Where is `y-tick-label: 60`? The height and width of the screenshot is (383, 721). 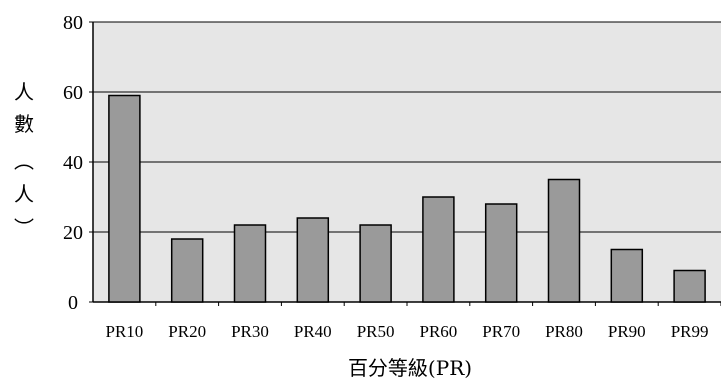
y-tick-label: 60 is located at coordinates (73, 93).